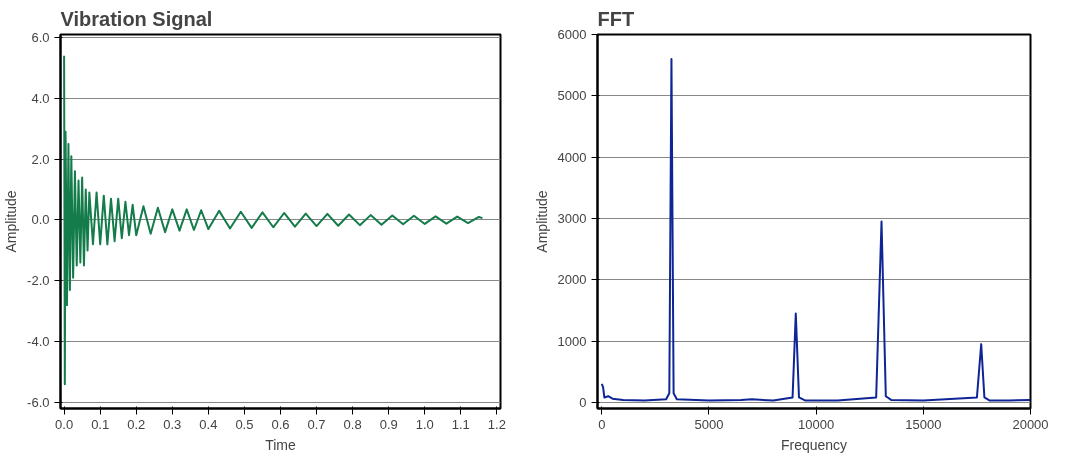 The height and width of the screenshot is (459, 1070). What do you see at coordinates (814, 444) in the screenshot?
I see `x-axis-title: Frequency` at bounding box center [814, 444].